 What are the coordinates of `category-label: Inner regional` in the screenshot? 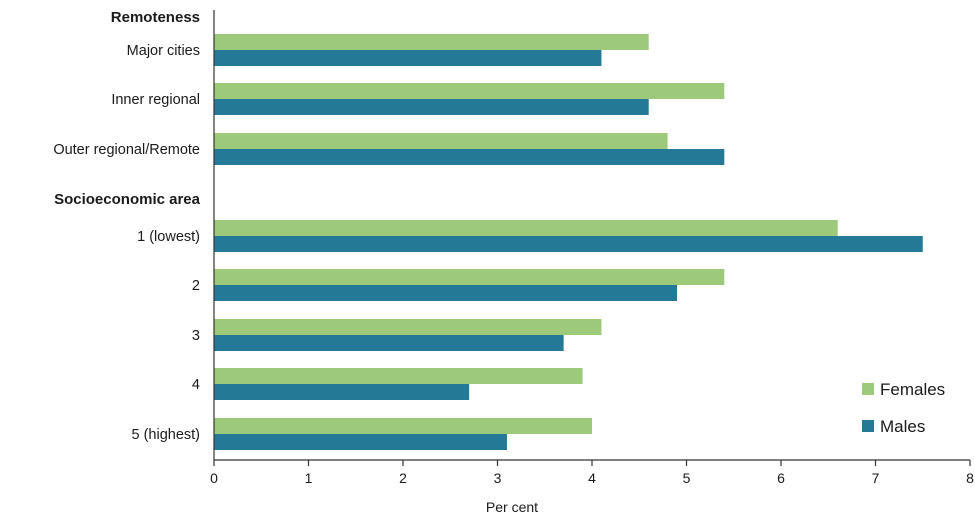 It's located at (155, 100).